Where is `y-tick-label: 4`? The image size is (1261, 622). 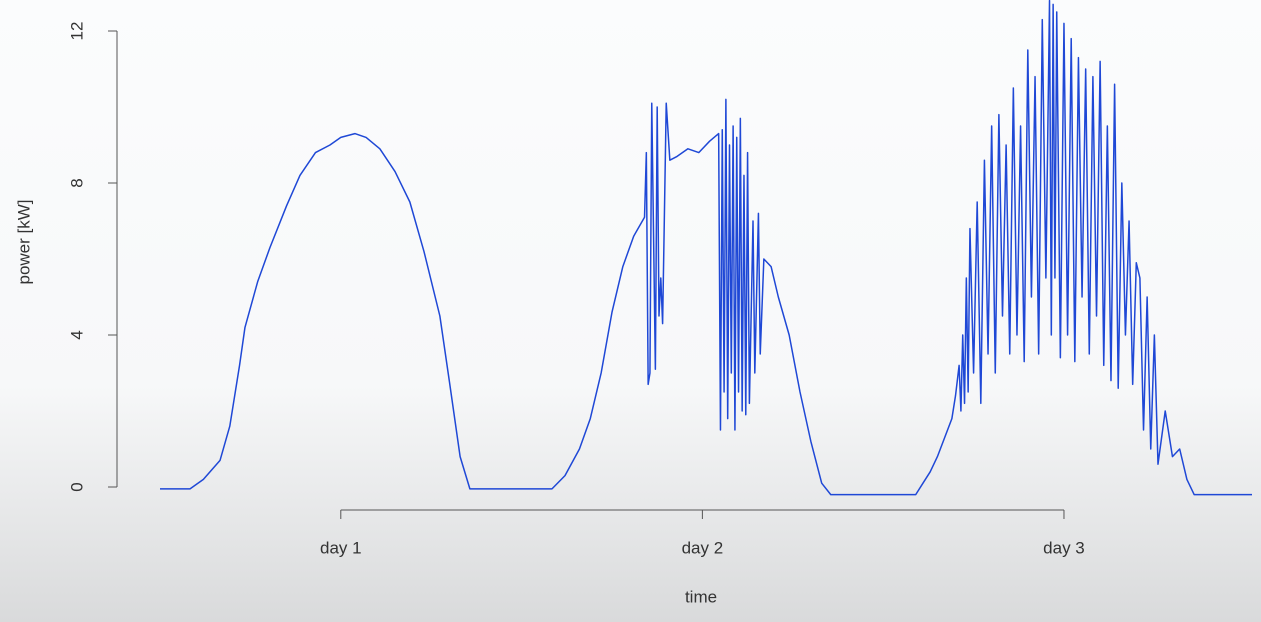 y-tick-label: 4 is located at coordinates (76, 334).